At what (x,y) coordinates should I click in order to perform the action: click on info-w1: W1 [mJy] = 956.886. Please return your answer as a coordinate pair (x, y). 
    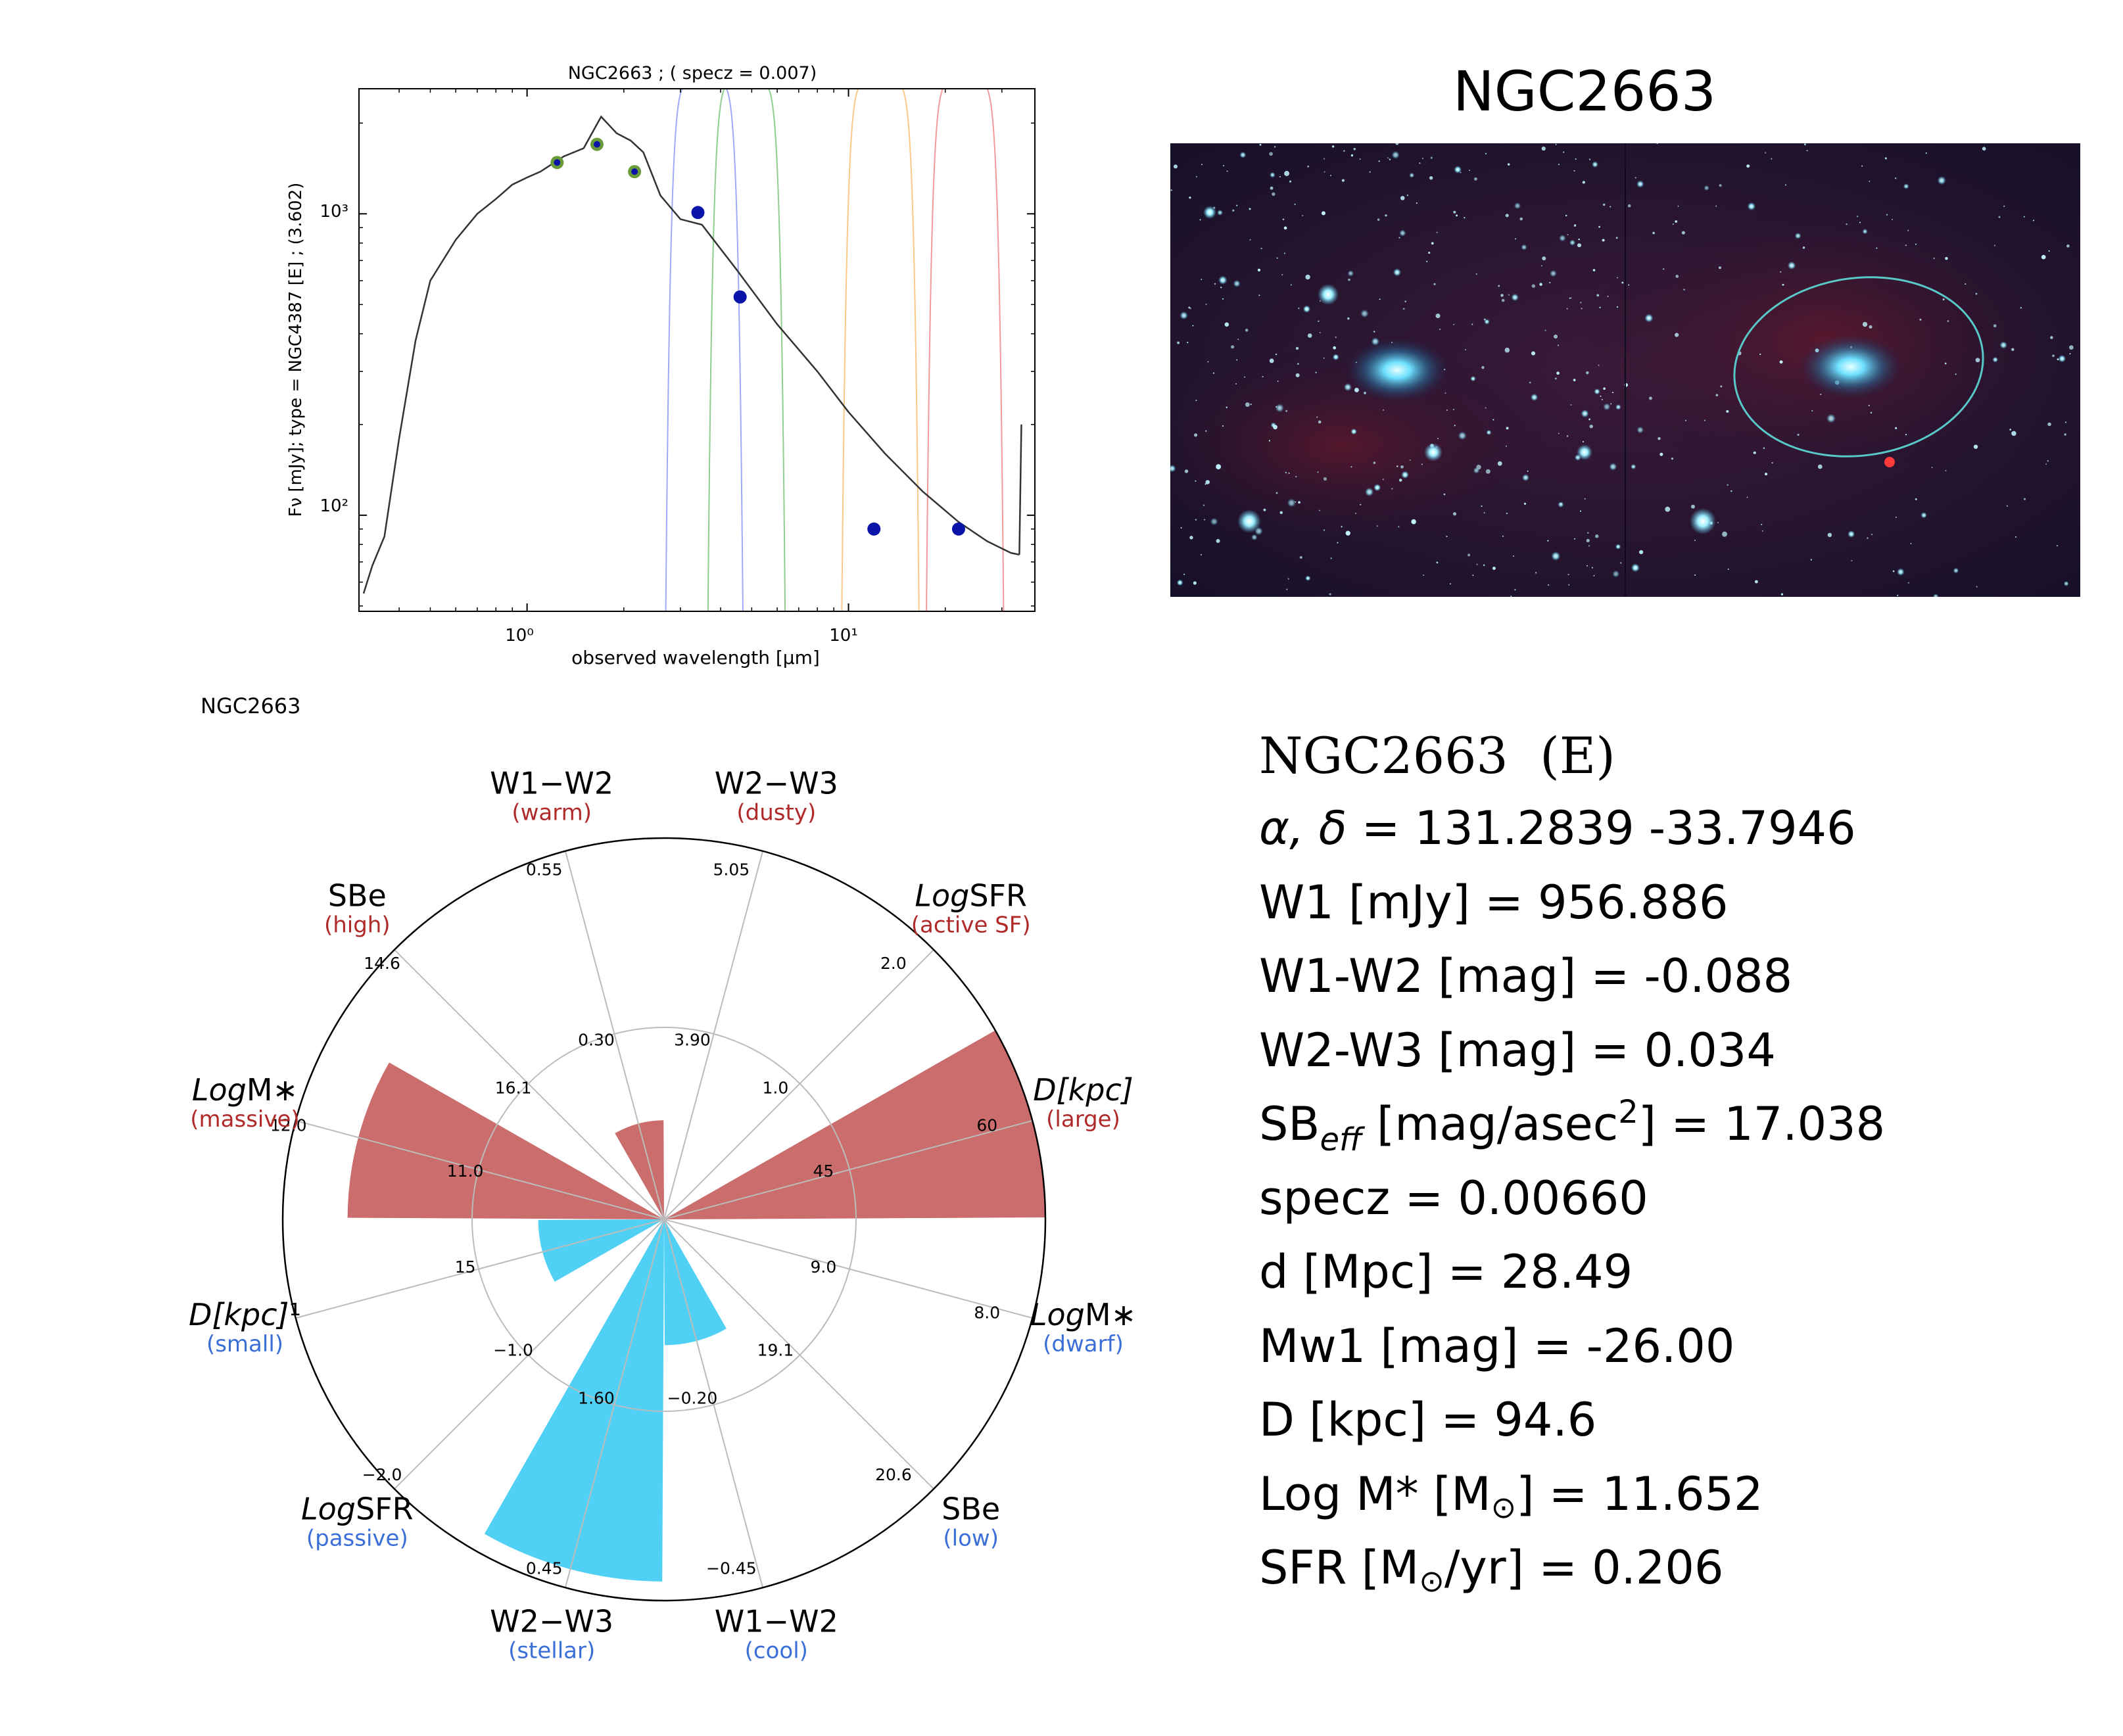
    Looking at the image, I should click on (1494, 902).